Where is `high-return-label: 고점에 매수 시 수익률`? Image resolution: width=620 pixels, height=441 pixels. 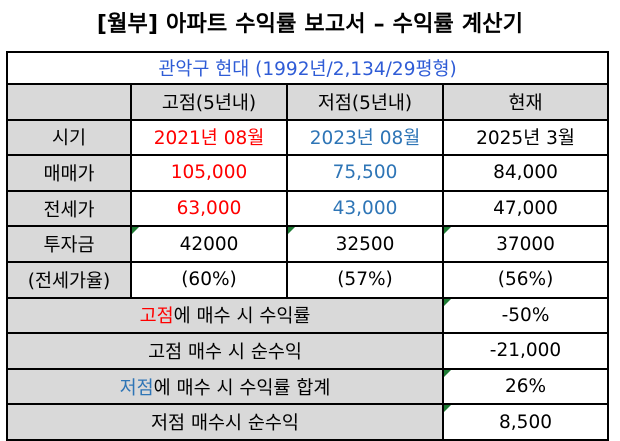
high-return-label: 고점에 매수 시 수익률 is located at coordinates (225, 315).